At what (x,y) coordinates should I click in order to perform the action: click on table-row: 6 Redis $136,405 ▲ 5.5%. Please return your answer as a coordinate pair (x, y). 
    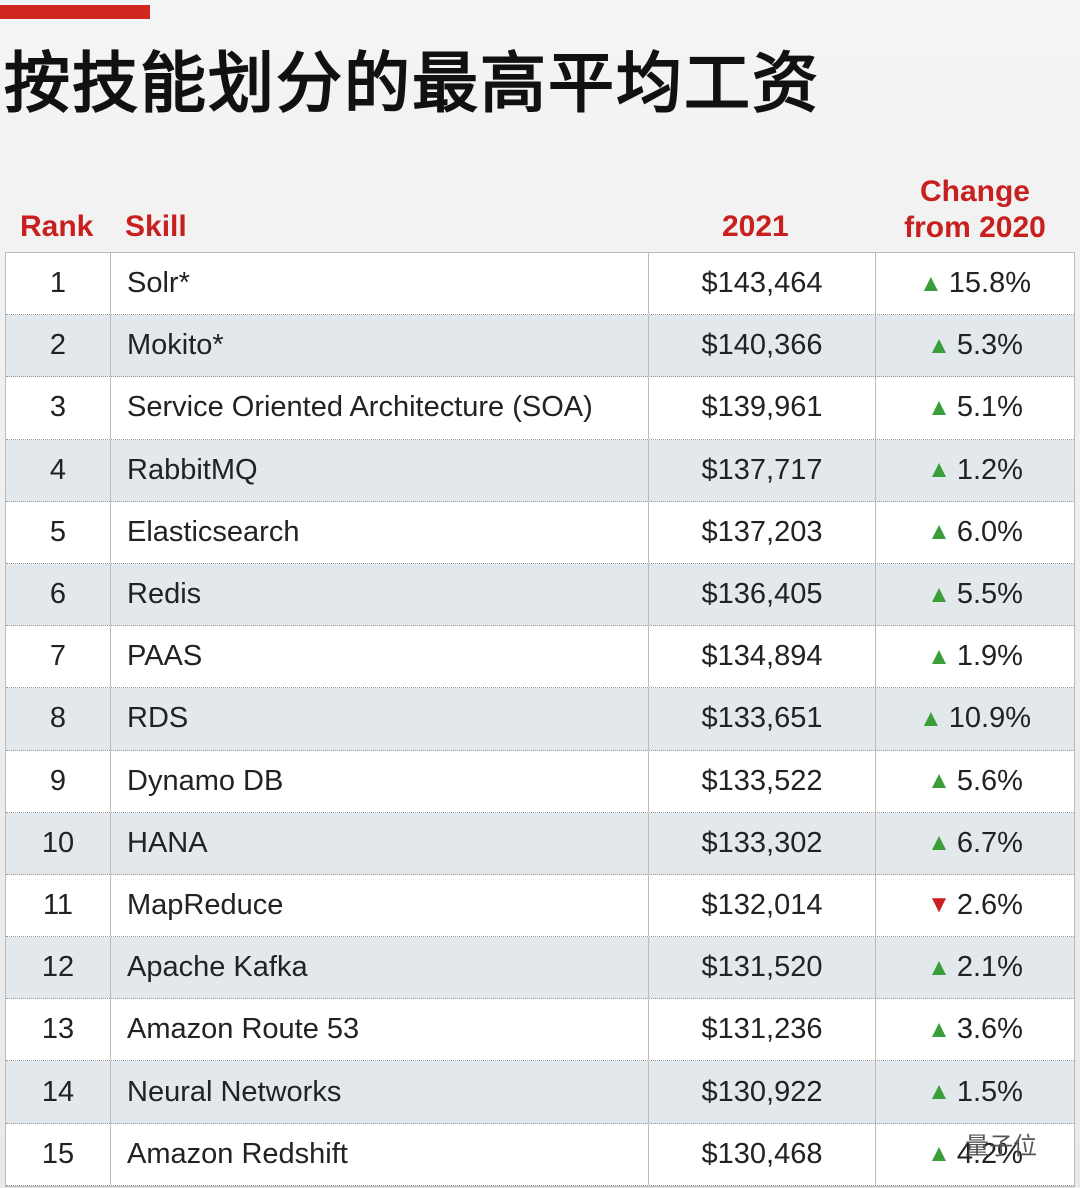
    Looking at the image, I should click on (540, 595).